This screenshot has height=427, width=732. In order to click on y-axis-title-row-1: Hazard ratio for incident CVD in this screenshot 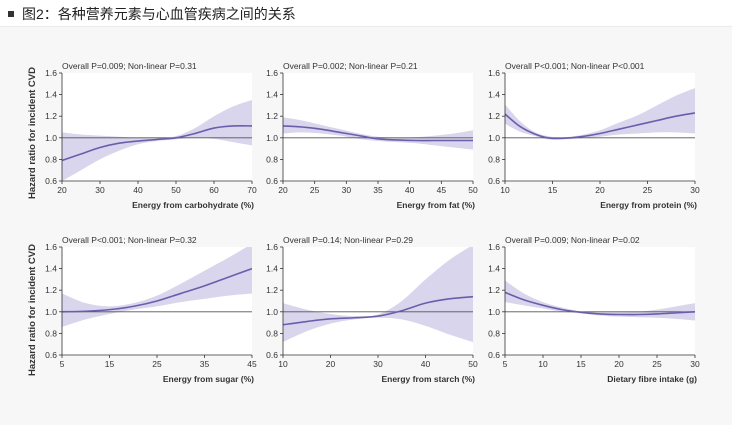, I will do `click(32, 133)`.